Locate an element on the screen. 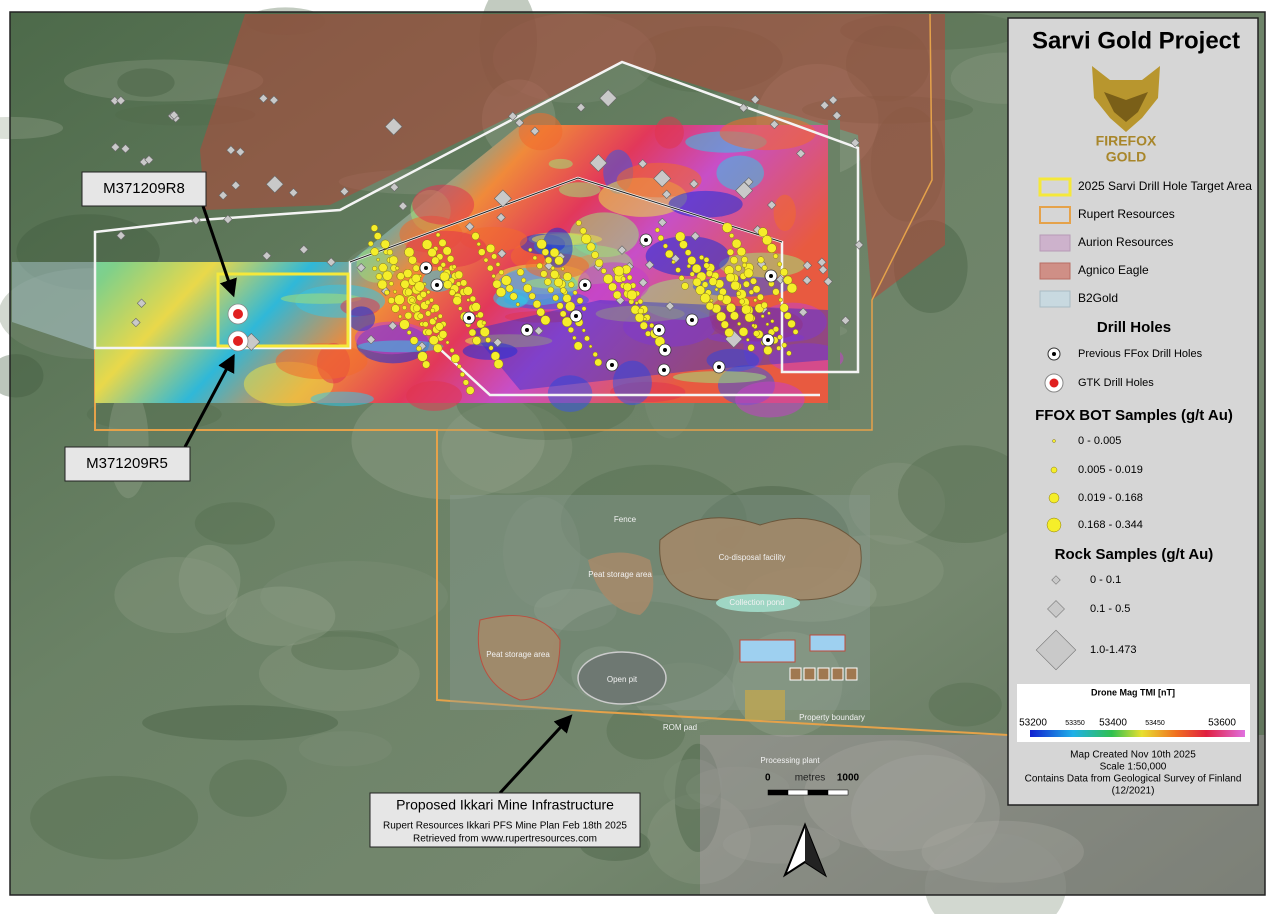 This screenshot has width=1280, height=914. legend-label: 0 - 0.1 is located at coordinates (1105, 580).